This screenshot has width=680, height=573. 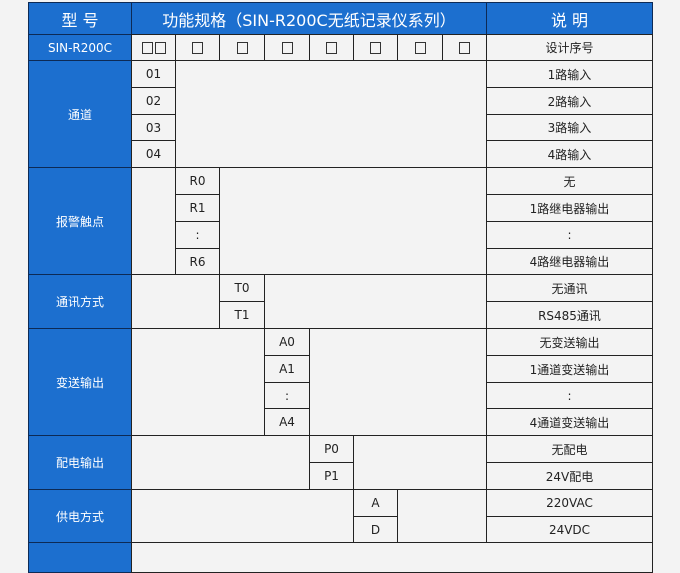 I want to click on header-spec: 功能规格（SIN-R200C无纸记录仪系列）, so click(x=309, y=18).